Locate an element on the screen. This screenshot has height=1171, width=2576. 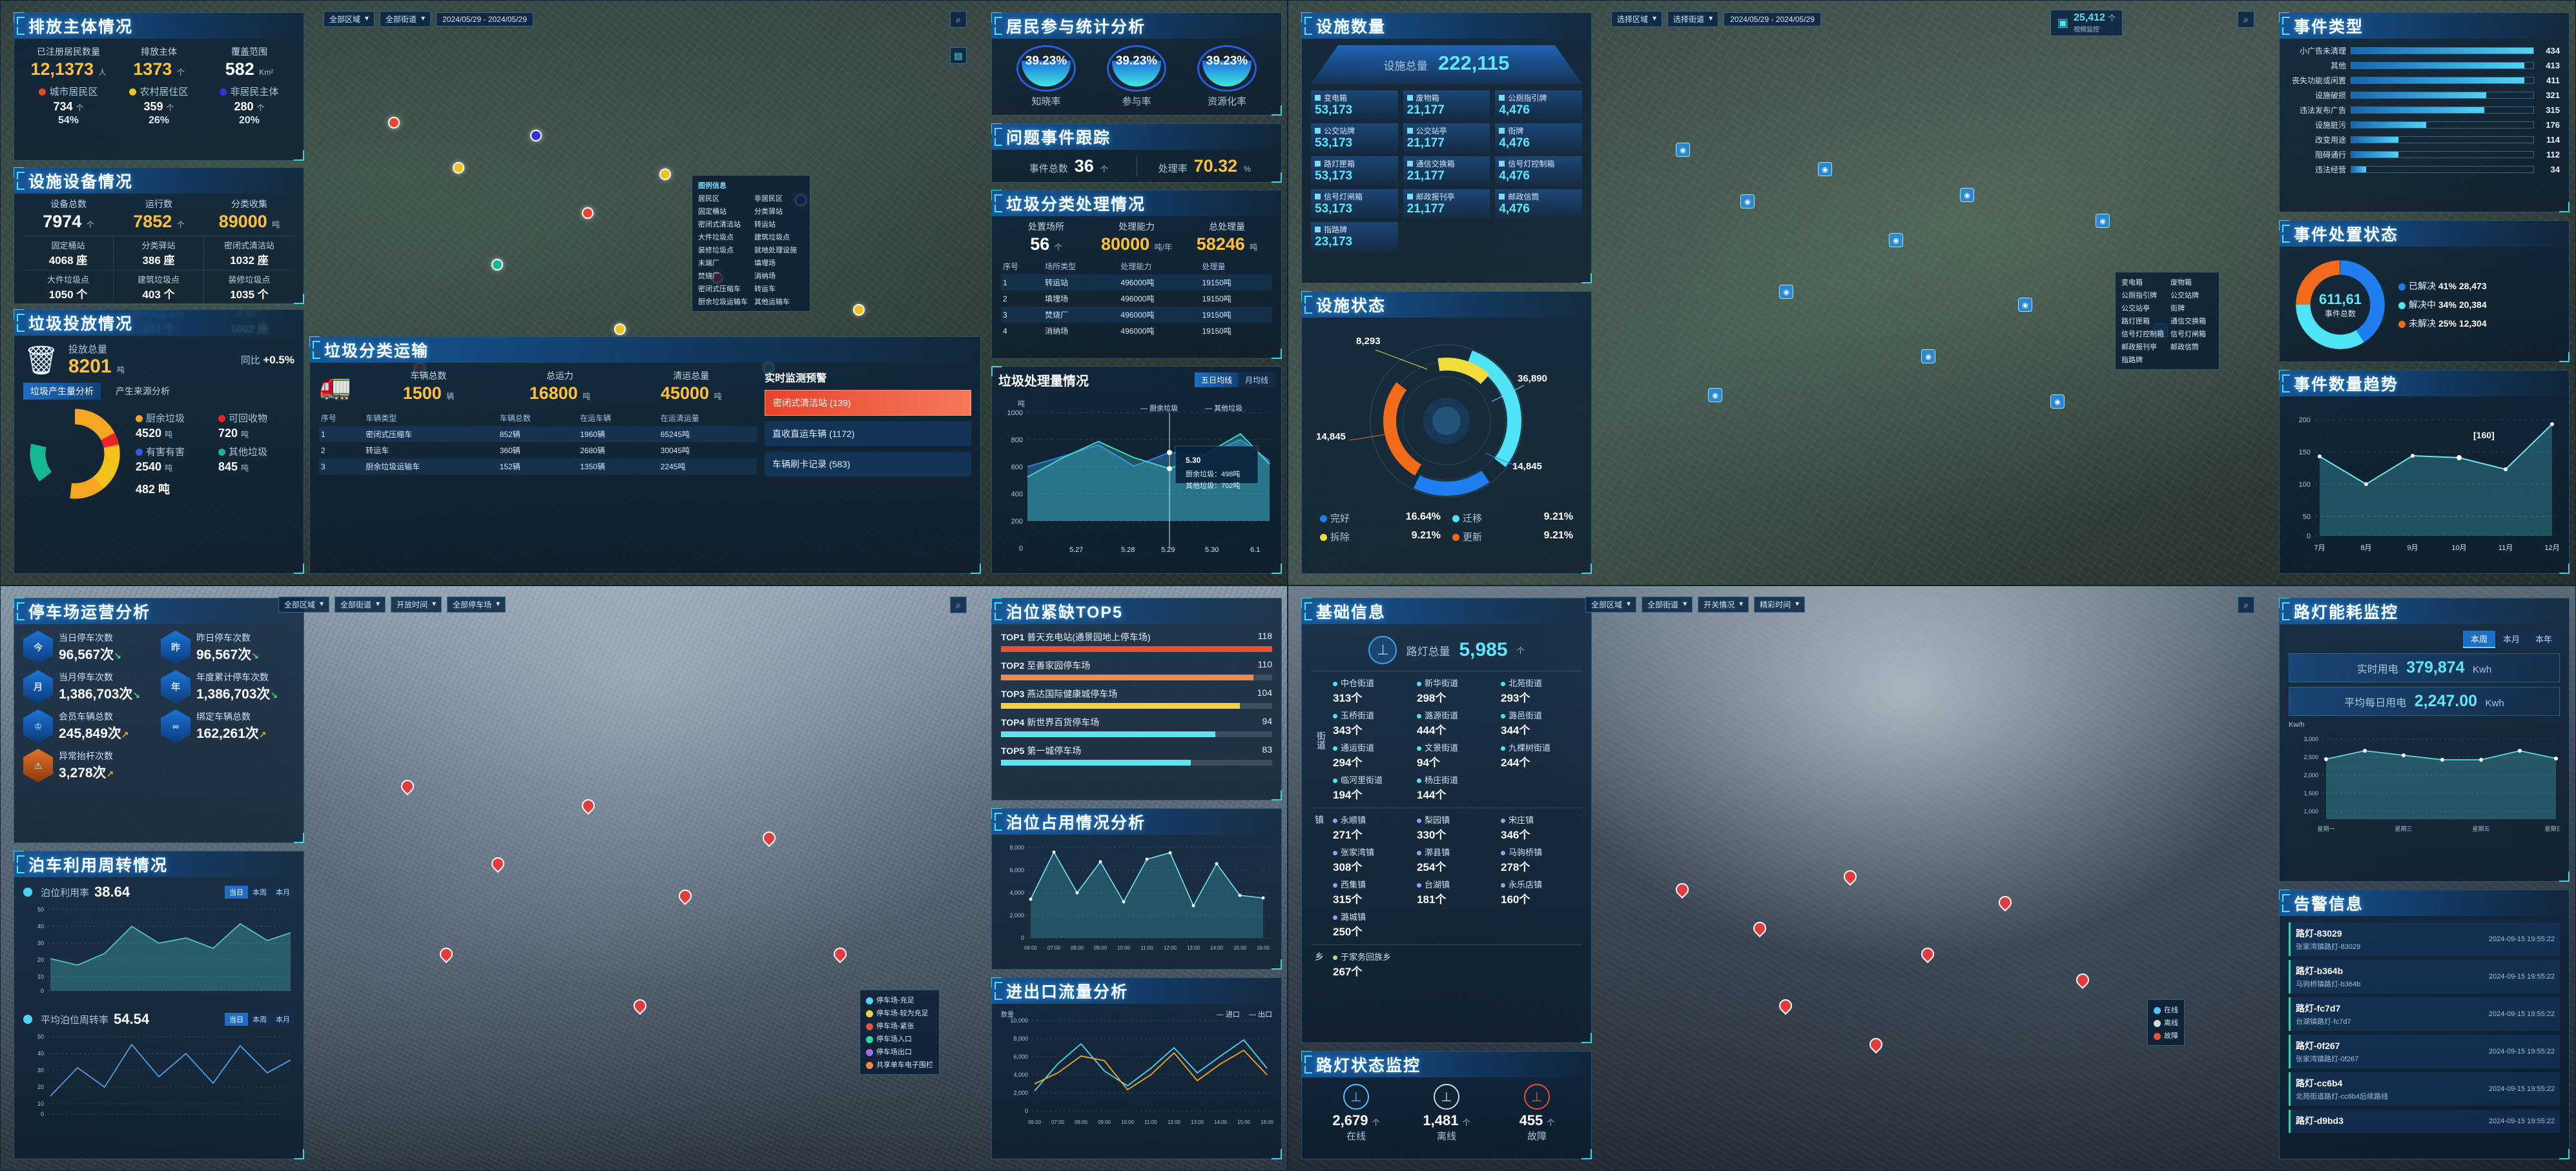
table-row: 3 焚烧厂 496000吨 19150吨 is located at coordinates (1136, 315).